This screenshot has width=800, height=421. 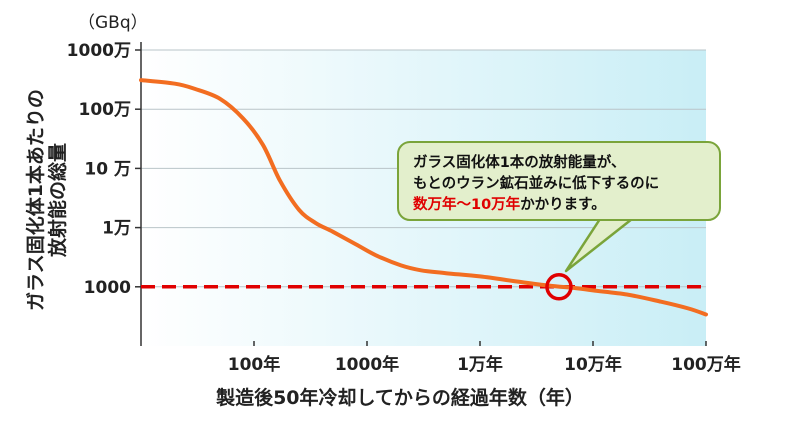 What do you see at coordinates (593, 364) in the screenshot?
I see `x-tick-label: 10万年` at bounding box center [593, 364].